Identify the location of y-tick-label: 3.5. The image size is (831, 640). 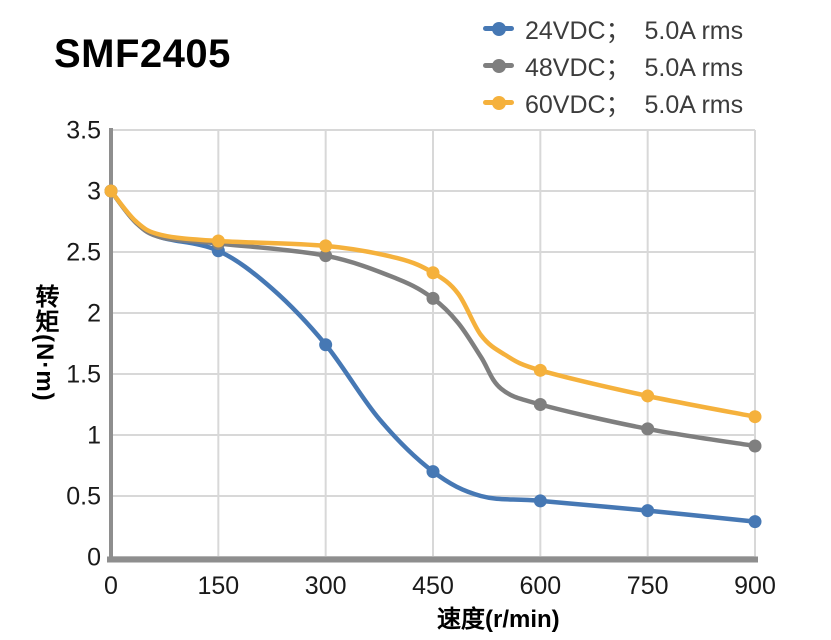
(83, 131).